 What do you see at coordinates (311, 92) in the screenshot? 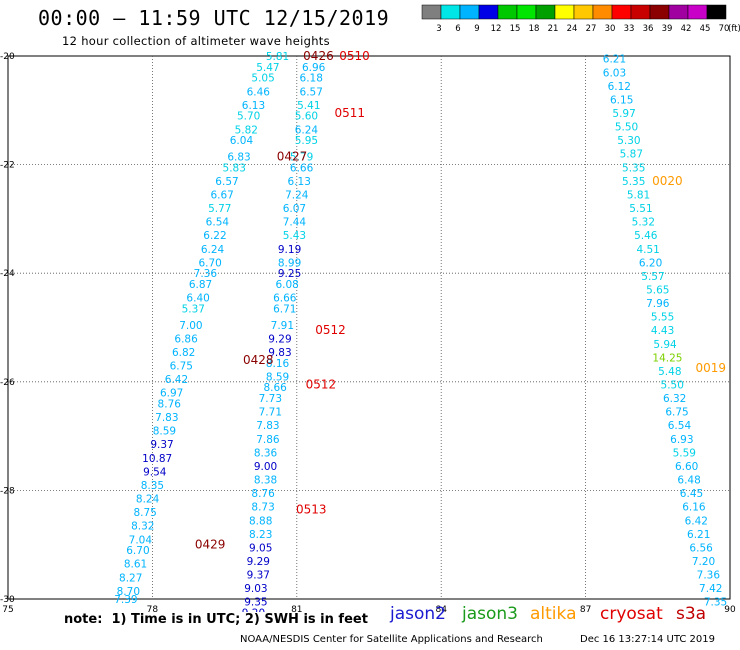
I see `wave-height-value: 6.57` at bounding box center [311, 92].